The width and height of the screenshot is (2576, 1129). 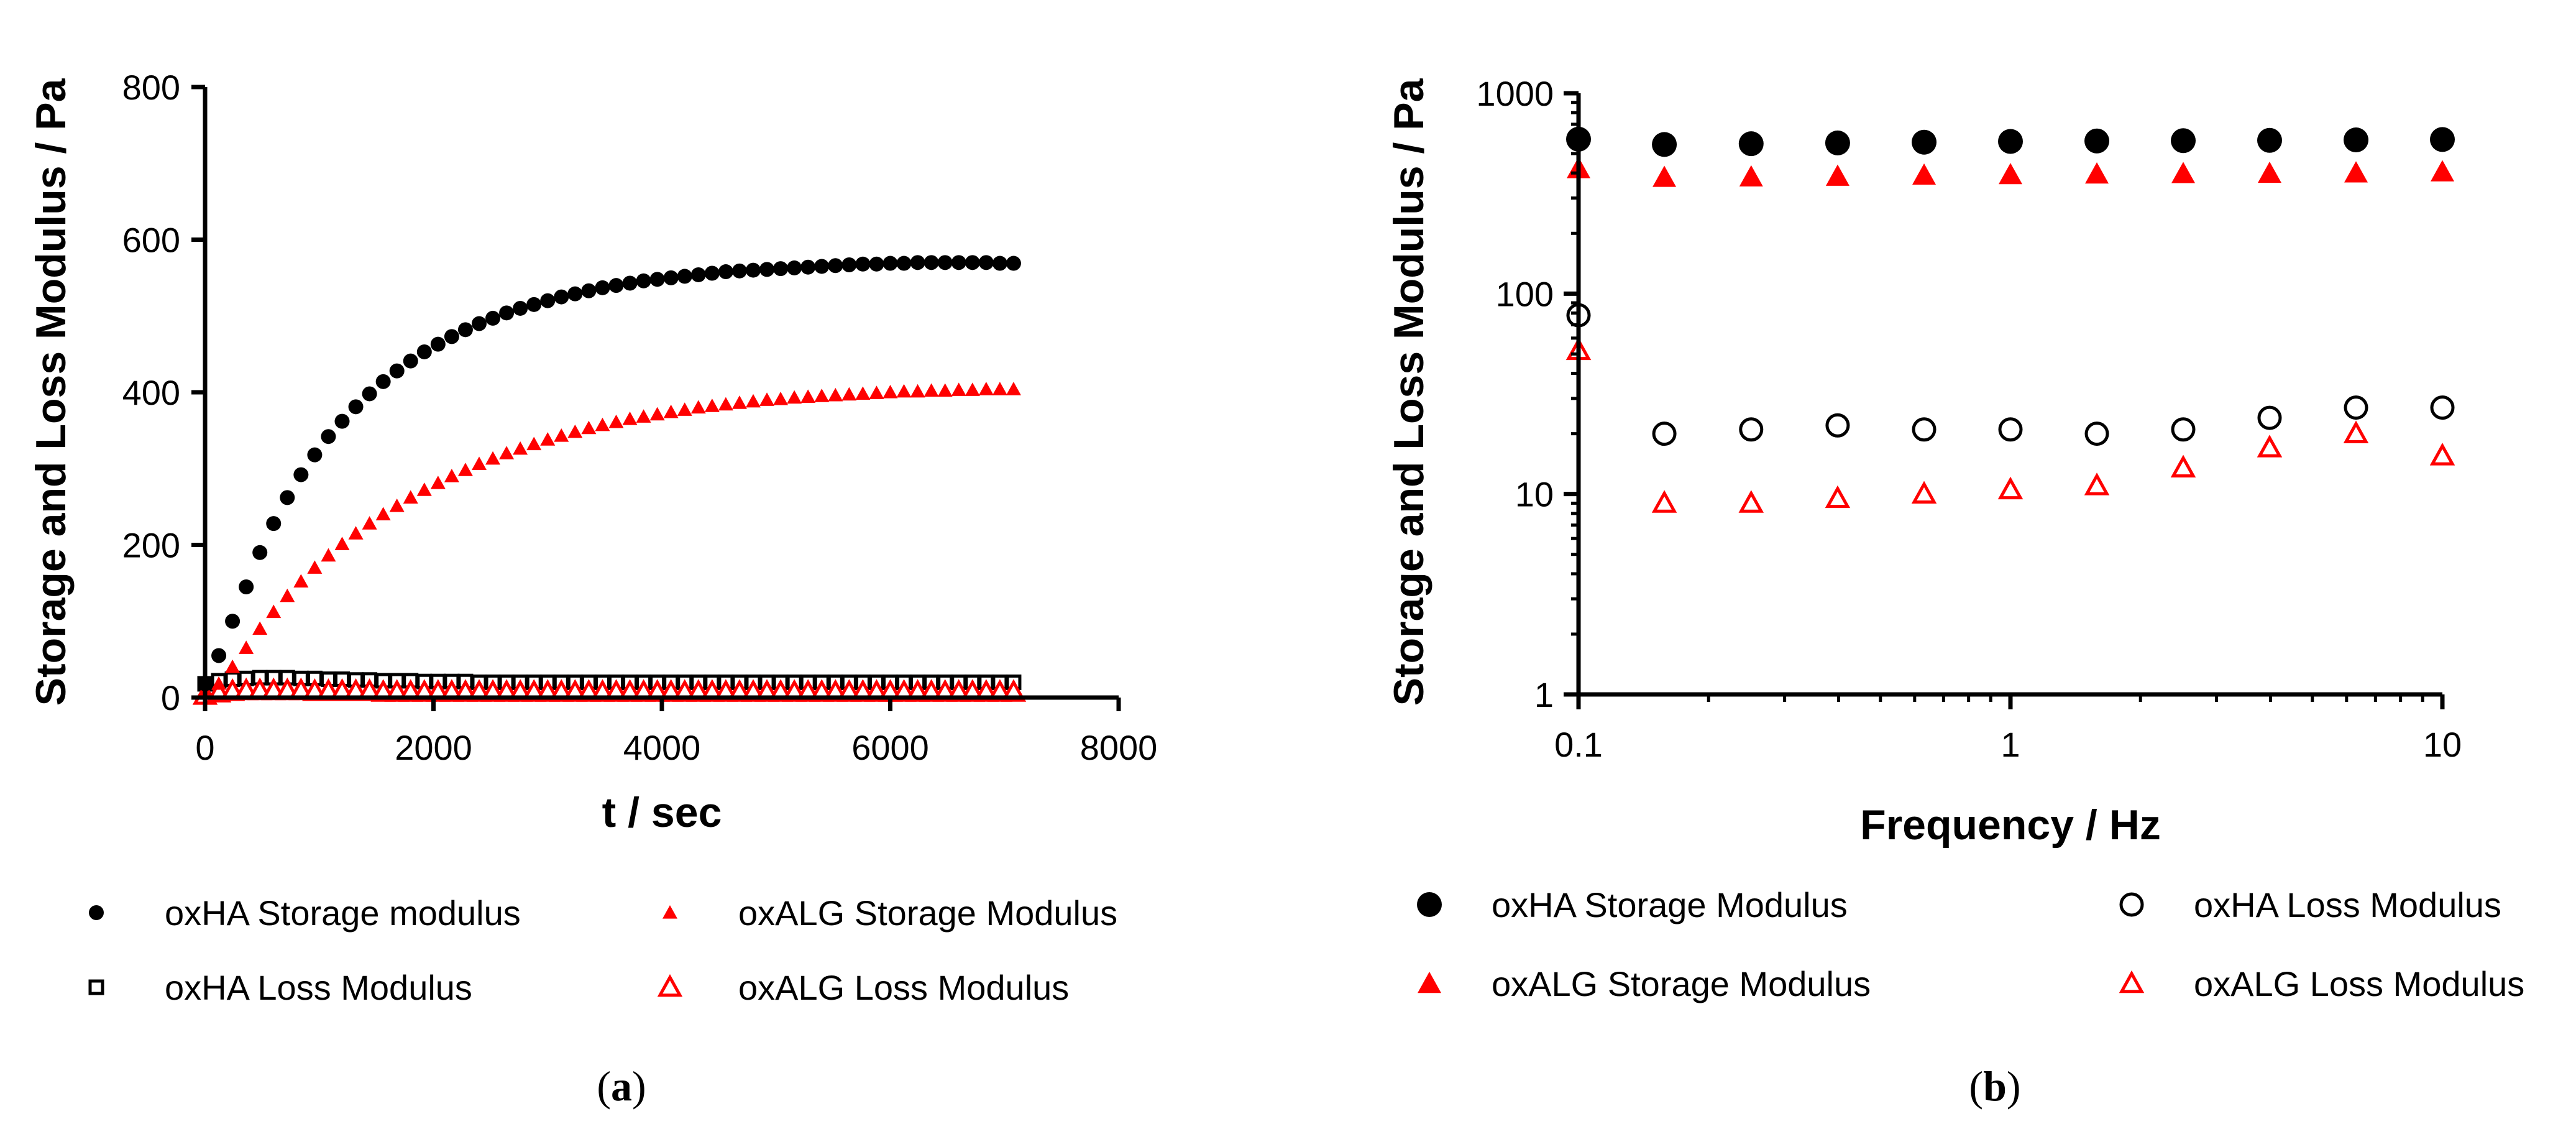 I want to click on chart-a-x-tick-label: 2000, so click(x=433, y=747).